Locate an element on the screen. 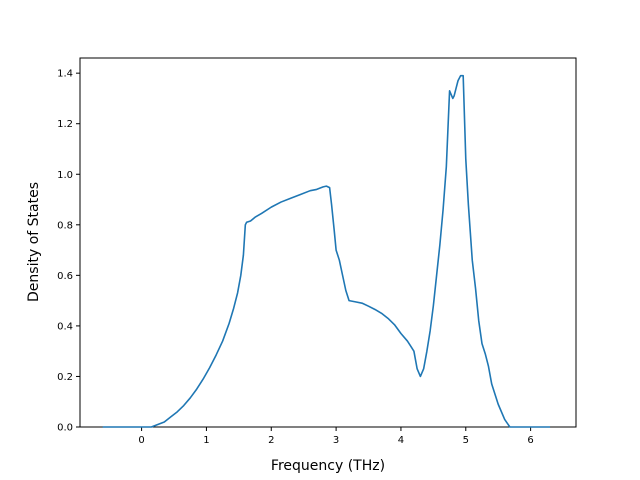 The width and height of the screenshot is (640, 480). x-tick-label: 3 is located at coordinates (336, 440).